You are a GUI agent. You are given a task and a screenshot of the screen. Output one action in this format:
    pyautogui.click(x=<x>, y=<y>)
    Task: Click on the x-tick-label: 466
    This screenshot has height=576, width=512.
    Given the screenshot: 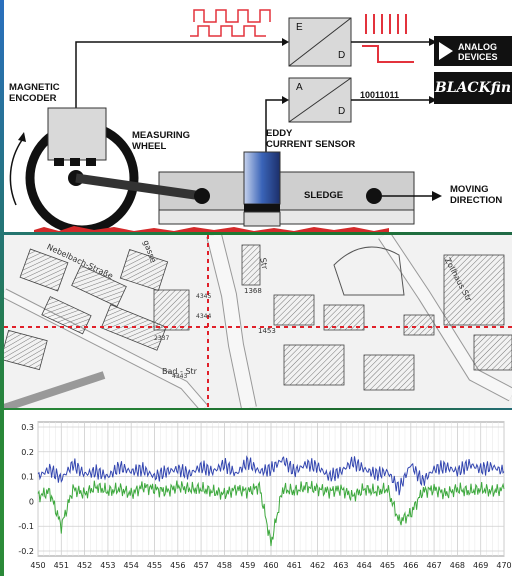 What is the action you would take?
    pyautogui.click(x=410, y=565)
    